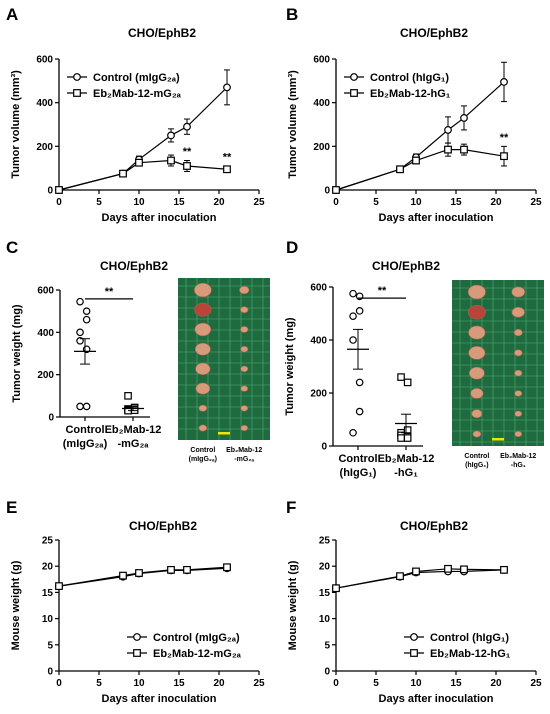 The image size is (550, 714). Describe the element at coordinates (327, 191) in the screenshot. I see `y-tick-label-b: 0` at that location.